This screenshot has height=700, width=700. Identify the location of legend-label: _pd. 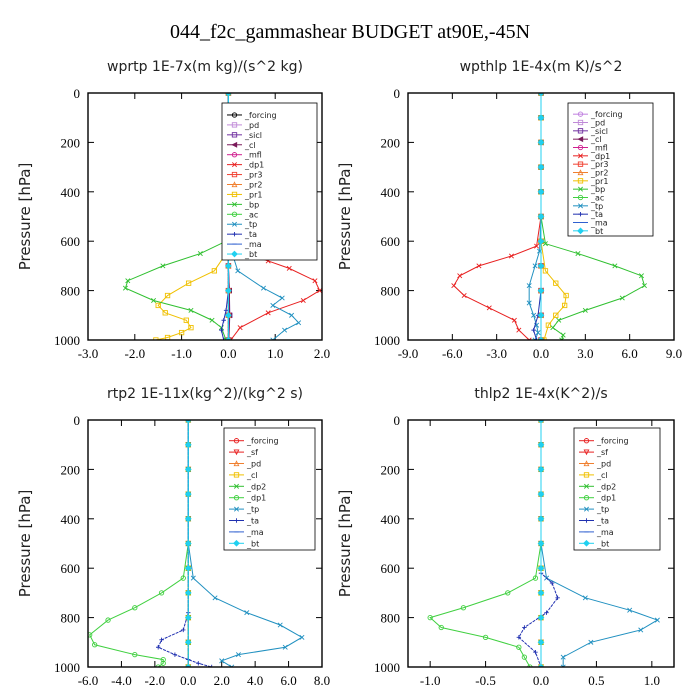
(251, 125).